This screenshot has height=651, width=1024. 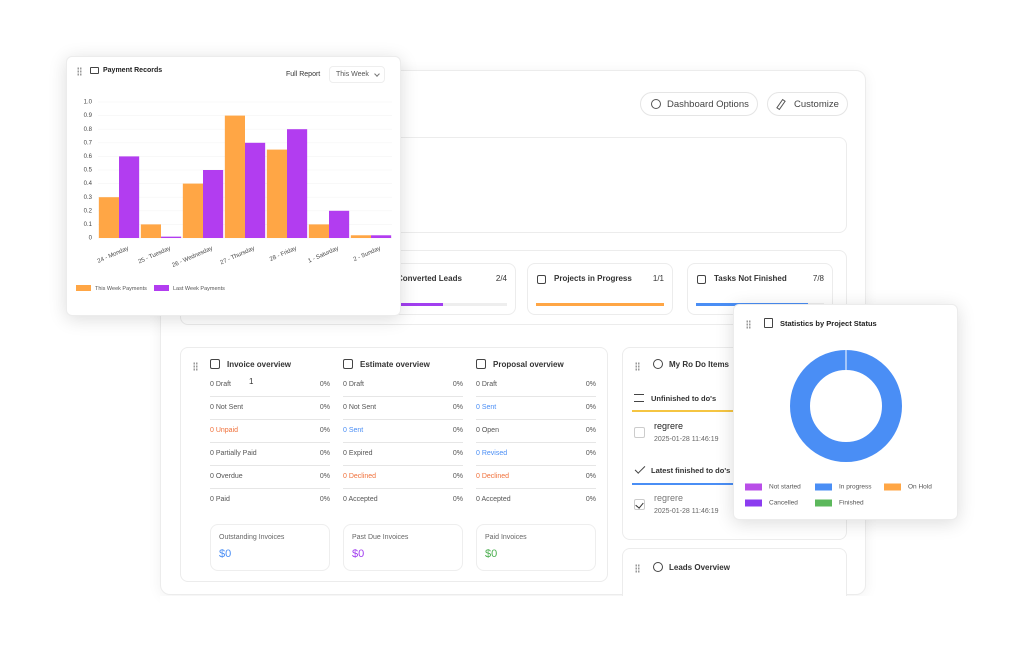 I want to click on legend-label: In progress, so click(x=855, y=487).